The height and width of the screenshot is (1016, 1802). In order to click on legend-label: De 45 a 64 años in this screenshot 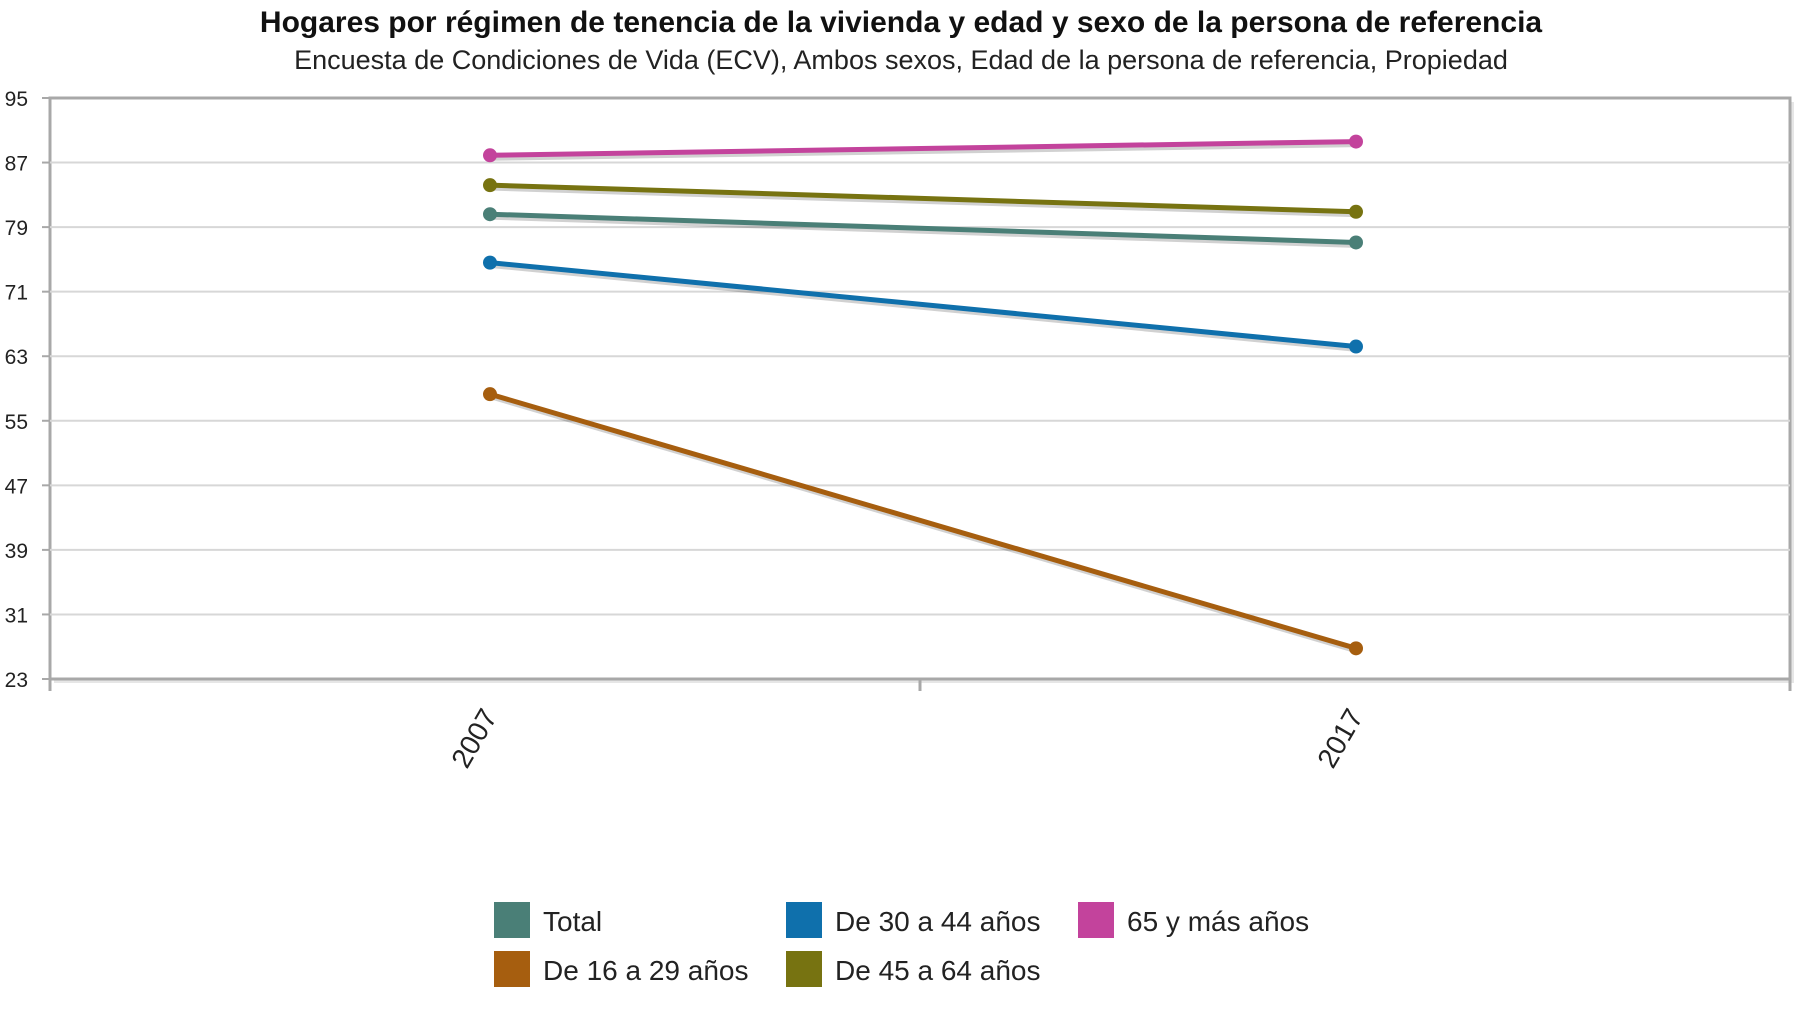, I will do `click(938, 970)`.